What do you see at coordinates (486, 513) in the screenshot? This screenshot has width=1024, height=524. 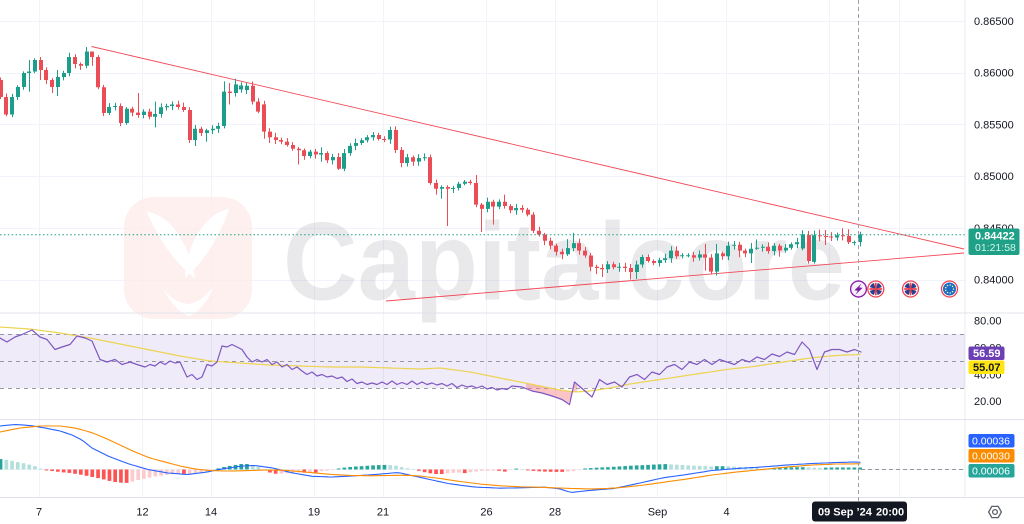 I see `svg-text: 26` at bounding box center [486, 513].